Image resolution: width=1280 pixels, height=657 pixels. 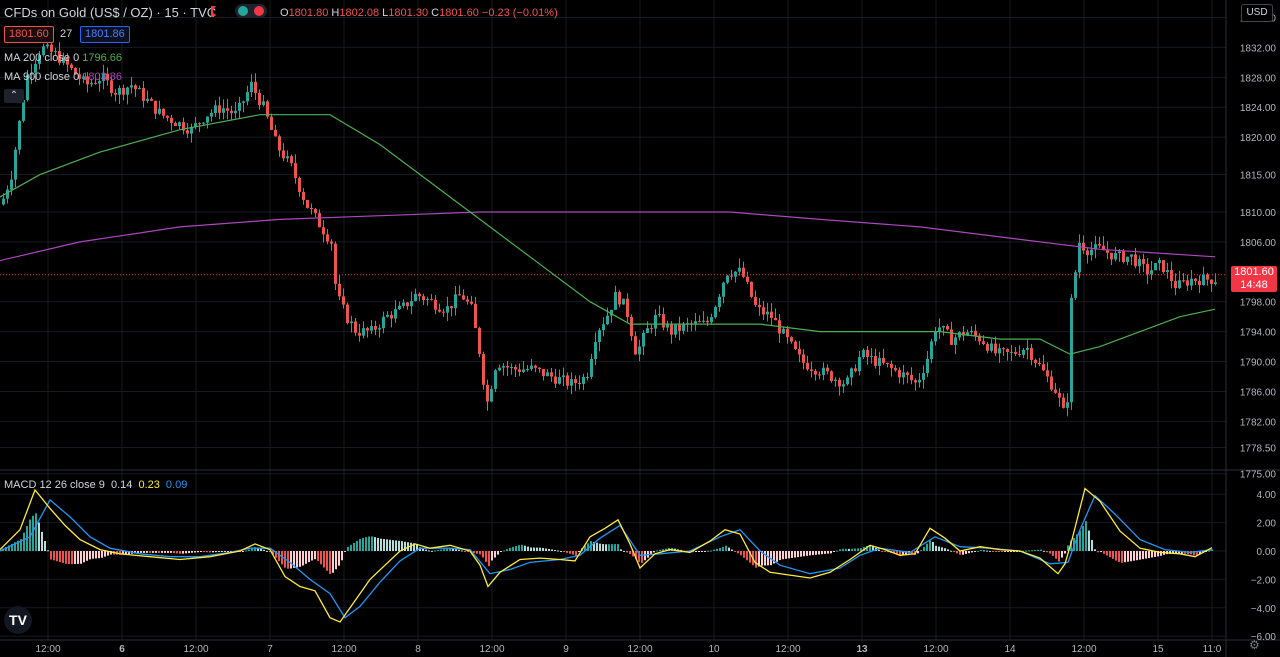 What do you see at coordinates (63, 58) in the screenshot?
I see `ma200-legend: MA 200 close 0 1796.66` at bounding box center [63, 58].